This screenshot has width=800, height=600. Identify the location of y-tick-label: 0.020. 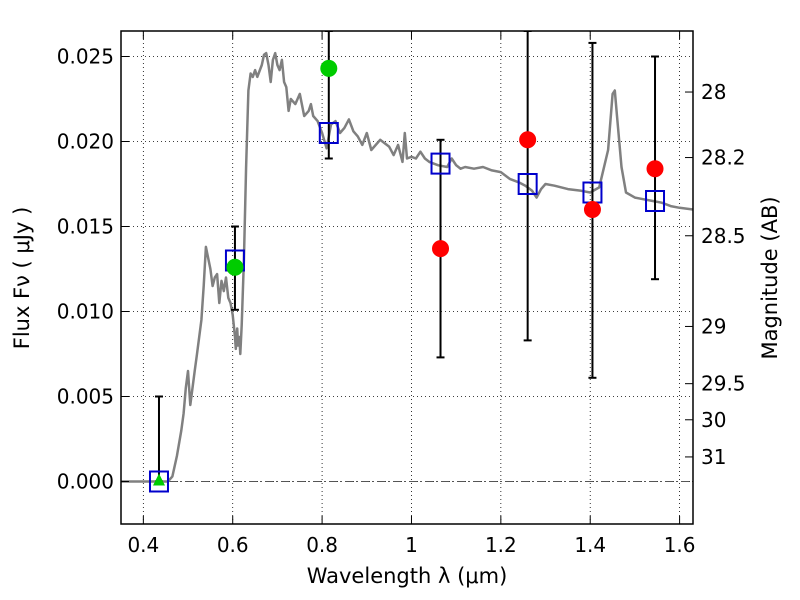
(85, 142).